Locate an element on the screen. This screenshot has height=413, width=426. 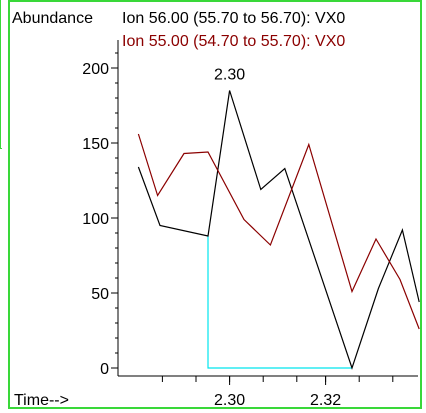
y-axis-label: Abundance is located at coordinates (52, 18).